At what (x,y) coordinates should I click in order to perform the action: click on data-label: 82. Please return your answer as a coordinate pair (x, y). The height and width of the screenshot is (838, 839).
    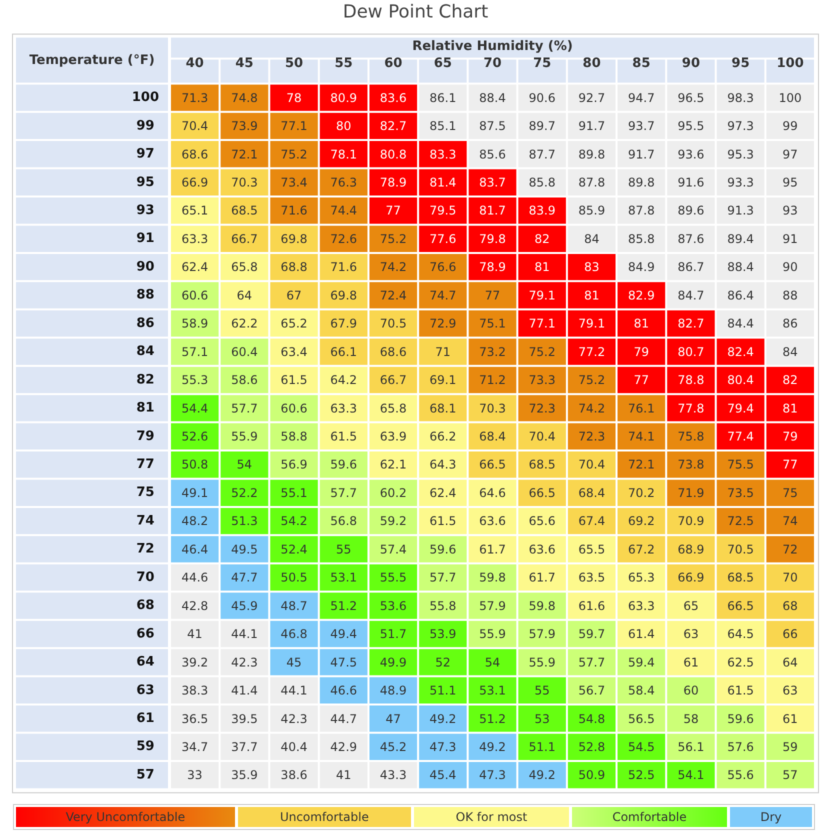
    Looking at the image, I should click on (790, 380).